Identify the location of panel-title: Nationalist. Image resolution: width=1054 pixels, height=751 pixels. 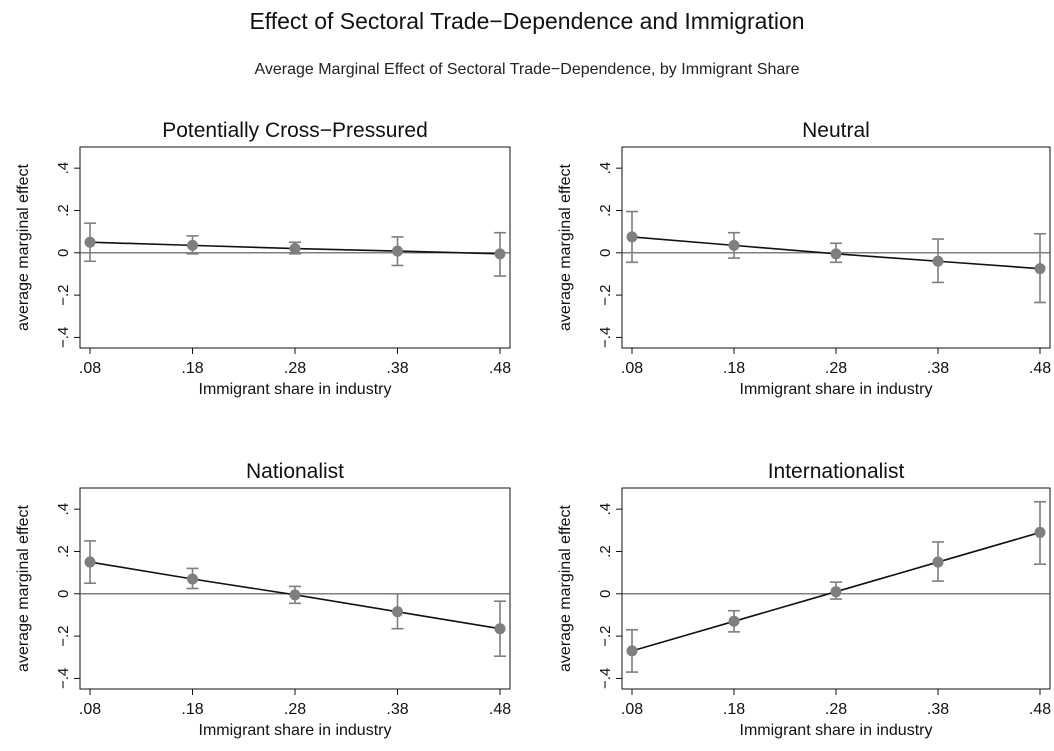
(295, 471).